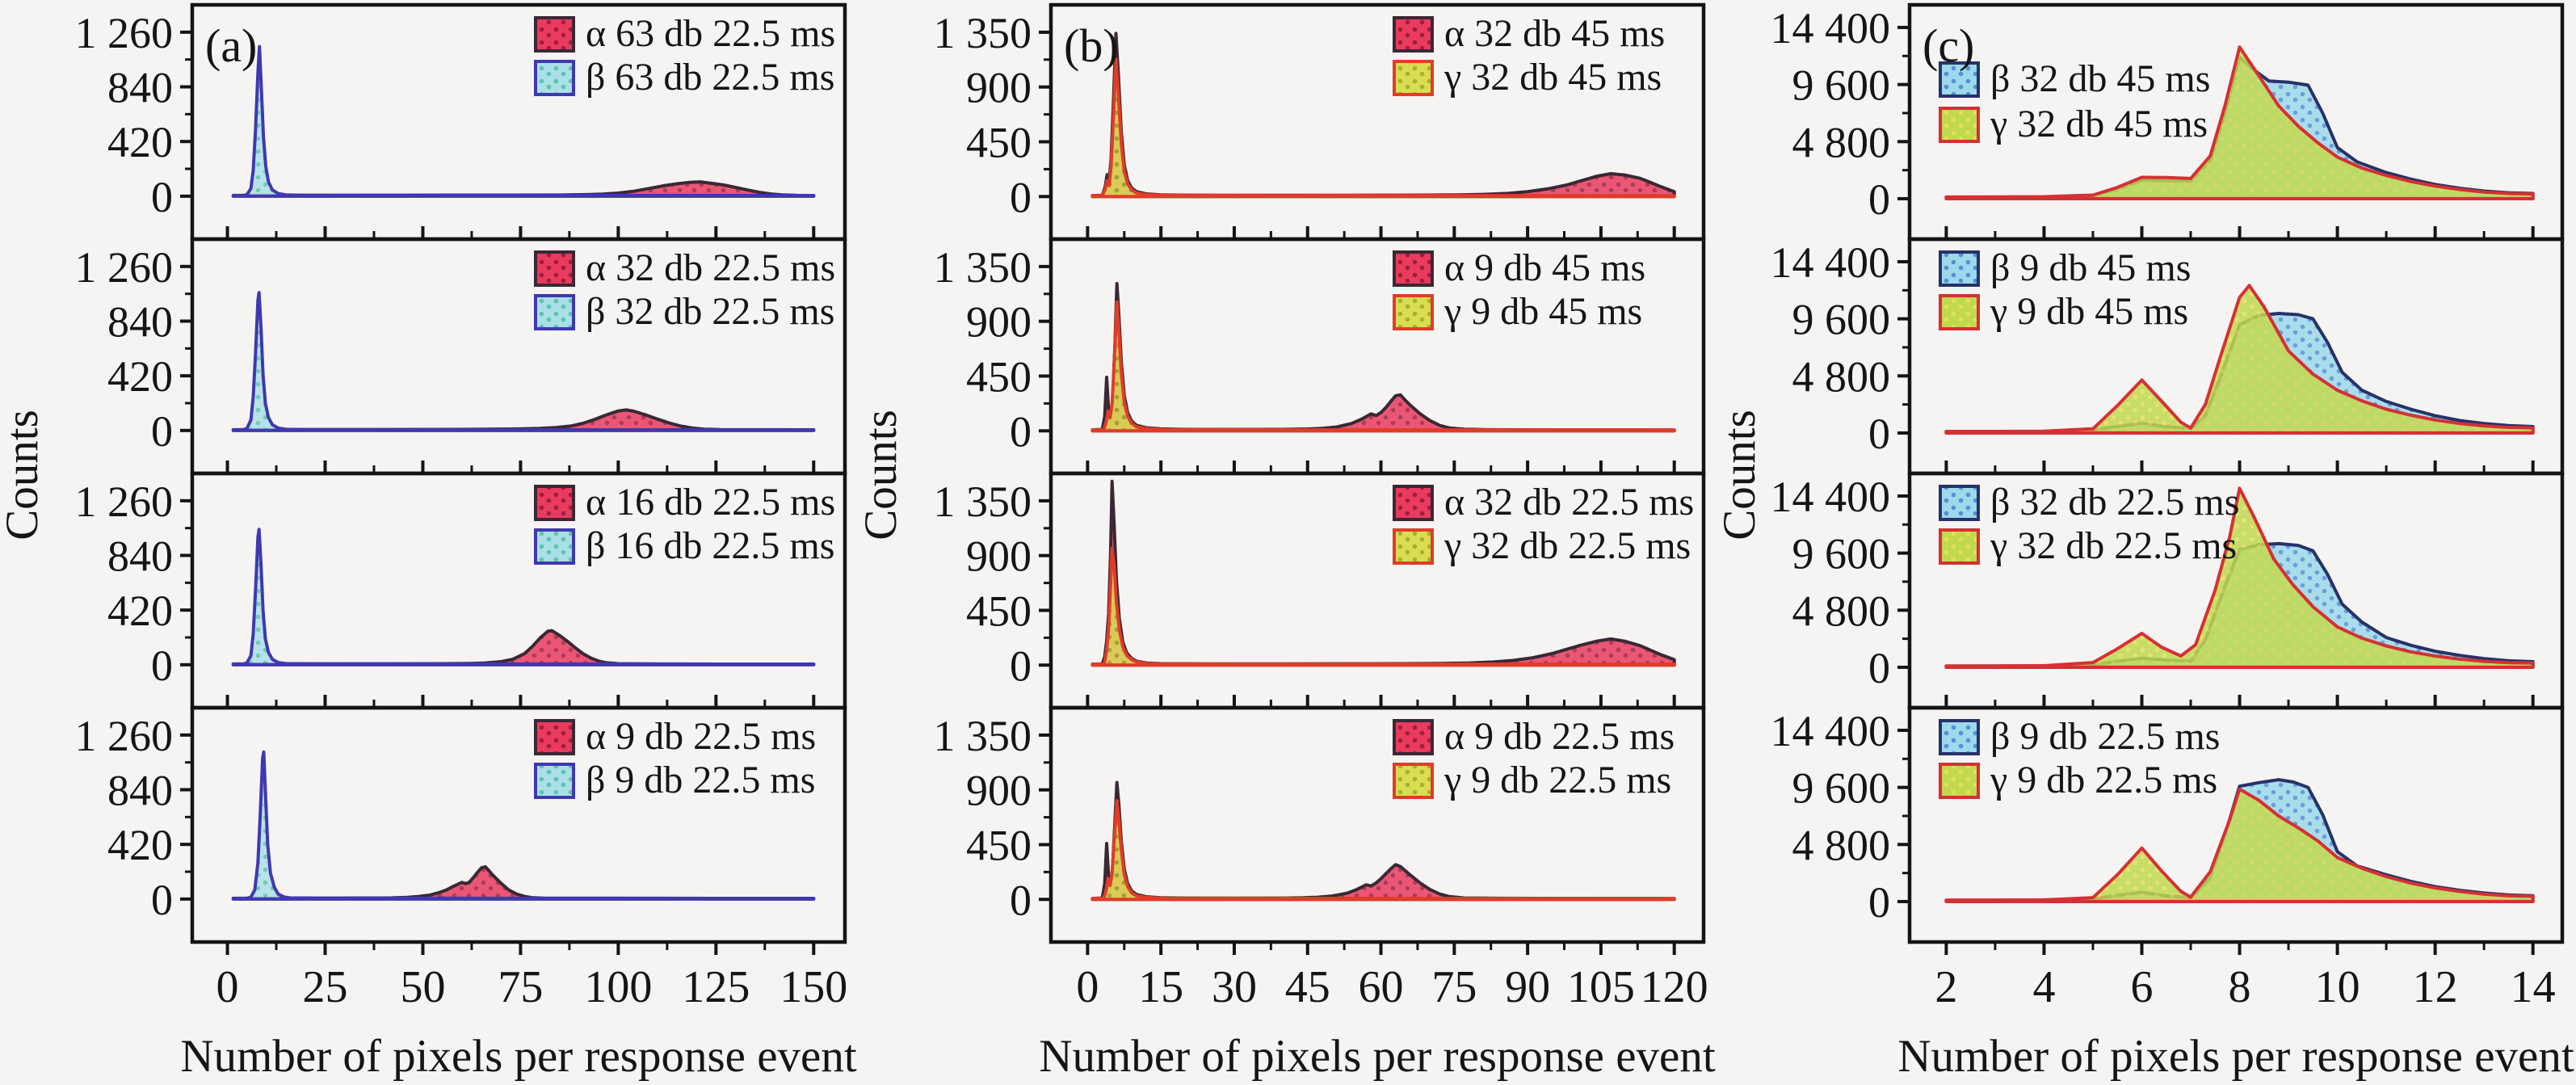 This screenshot has height=1085, width=2576. What do you see at coordinates (700, 780) in the screenshot?
I see `legend-label: β 9 db 22.5 ms` at bounding box center [700, 780].